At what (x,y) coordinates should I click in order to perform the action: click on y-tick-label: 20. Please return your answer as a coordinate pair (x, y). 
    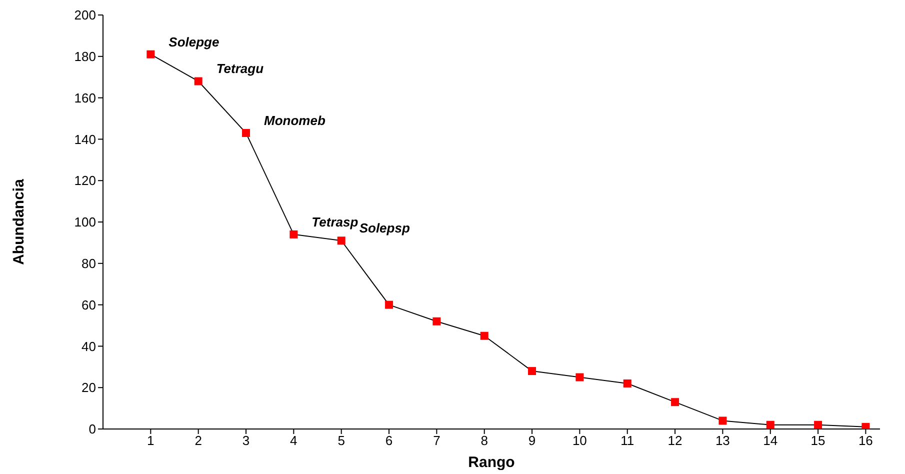
    Looking at the image, I should click on (89, 388).